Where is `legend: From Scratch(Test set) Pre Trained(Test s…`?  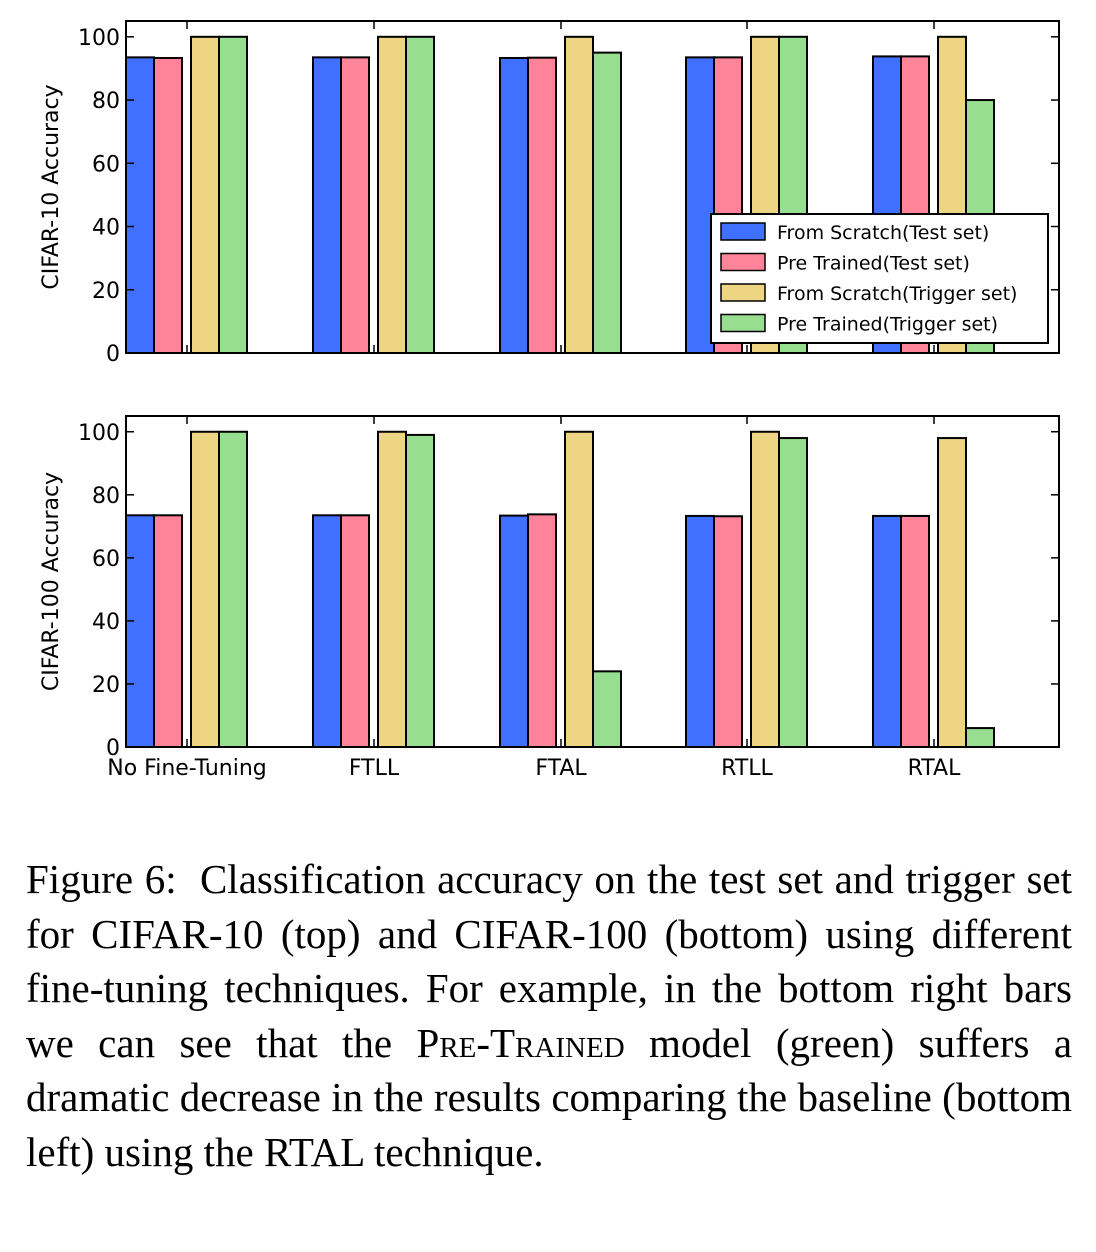
legend: From Scratch(Test set) Pre Trained(Test s… is located at coordinates (879, 278).